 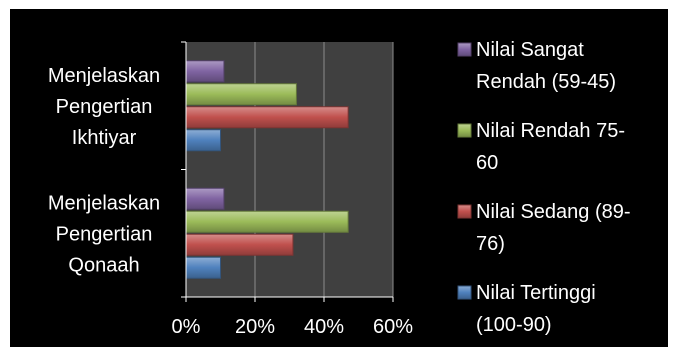 I want to click on x-tick-label: 0%, so click(x=186, y=327).